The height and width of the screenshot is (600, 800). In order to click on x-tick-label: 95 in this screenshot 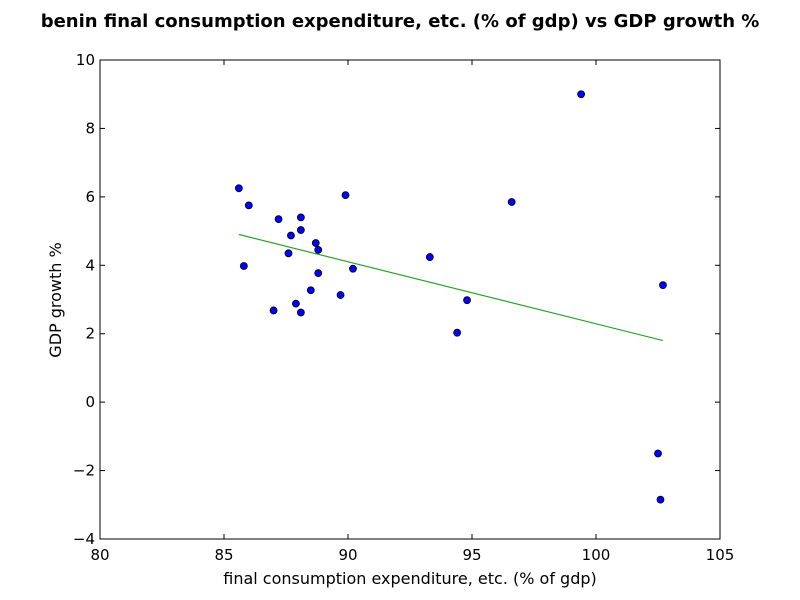, I will do `click(471, 555)`.